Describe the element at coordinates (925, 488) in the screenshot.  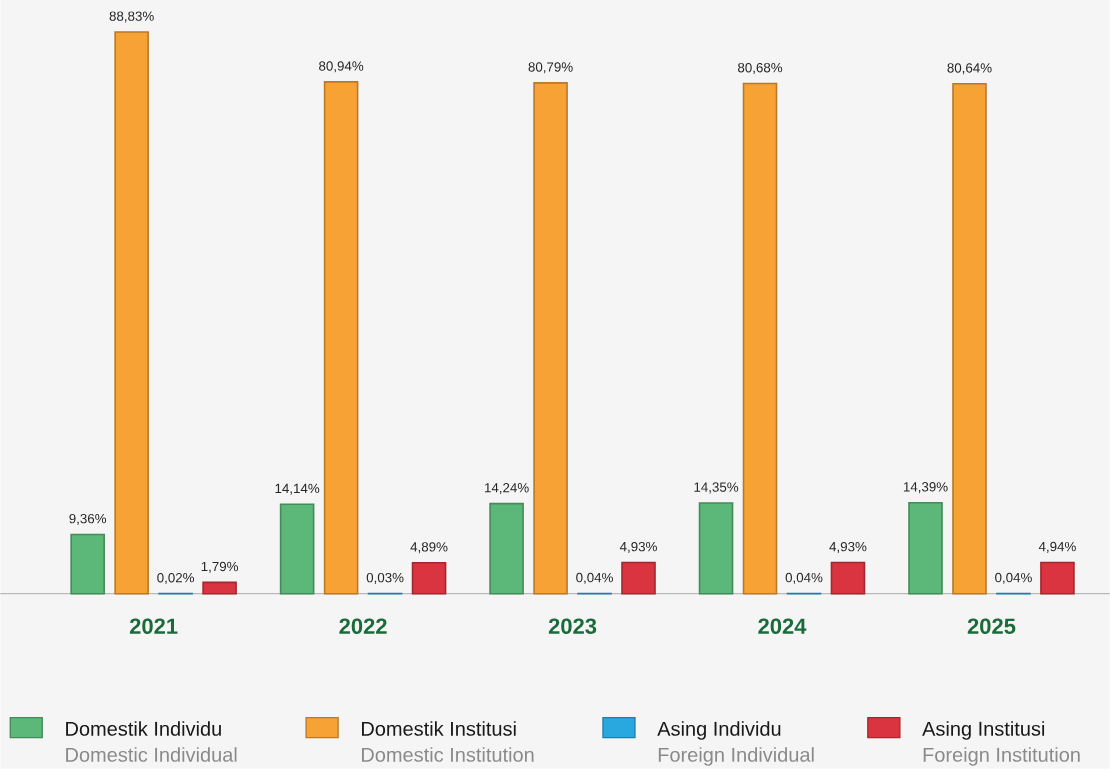
I see `data-label: 14,39%` at that location.